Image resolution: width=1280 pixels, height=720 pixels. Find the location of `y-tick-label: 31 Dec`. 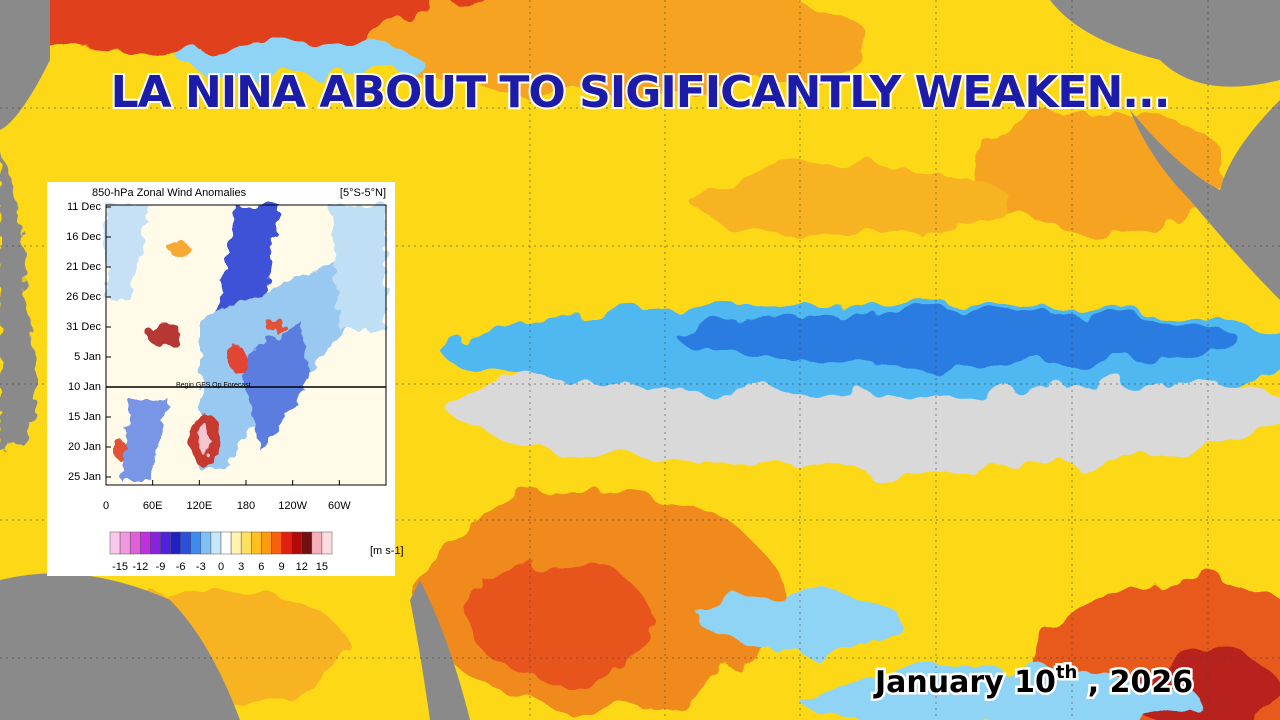

y-tick-label: 31 Dec is located at coordinates (83, 327).